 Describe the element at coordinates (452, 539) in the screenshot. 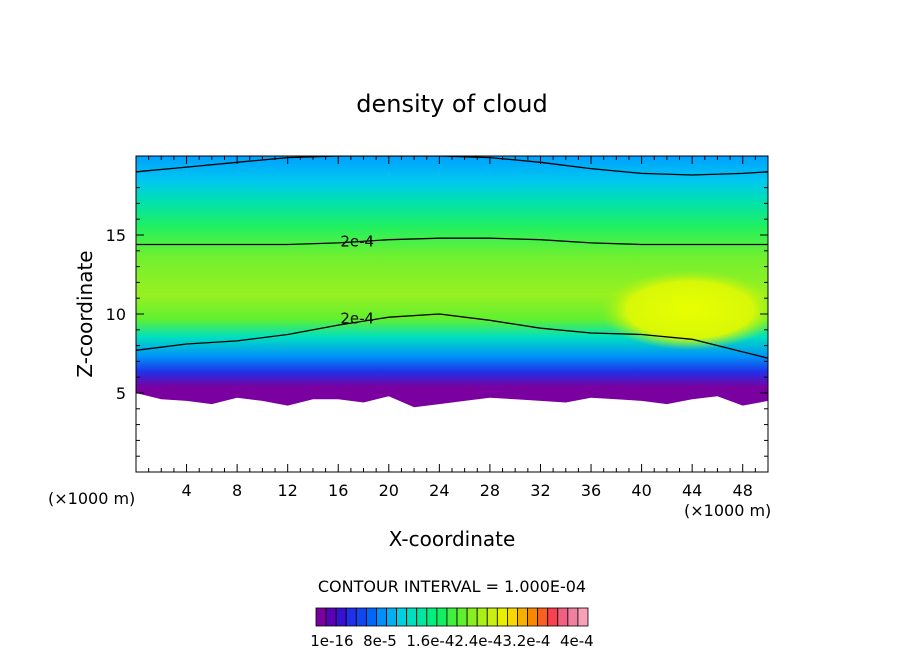

I see `x-axis-label: X-coordinate` at that location.